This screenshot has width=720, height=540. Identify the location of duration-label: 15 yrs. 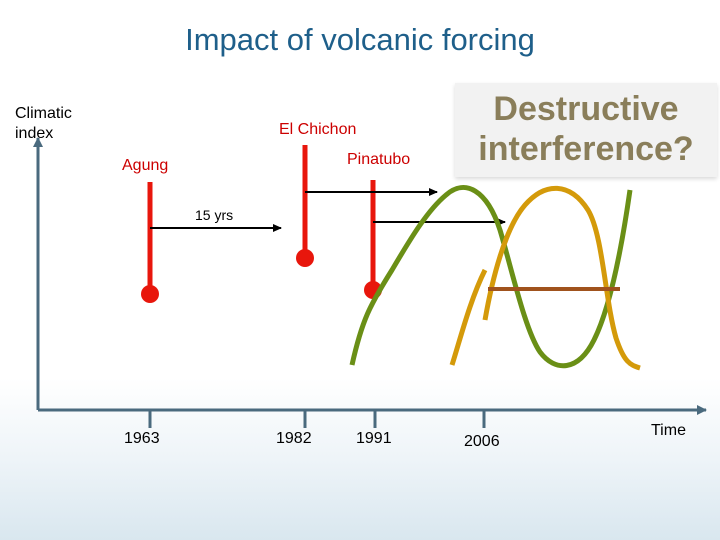
(214, 215).